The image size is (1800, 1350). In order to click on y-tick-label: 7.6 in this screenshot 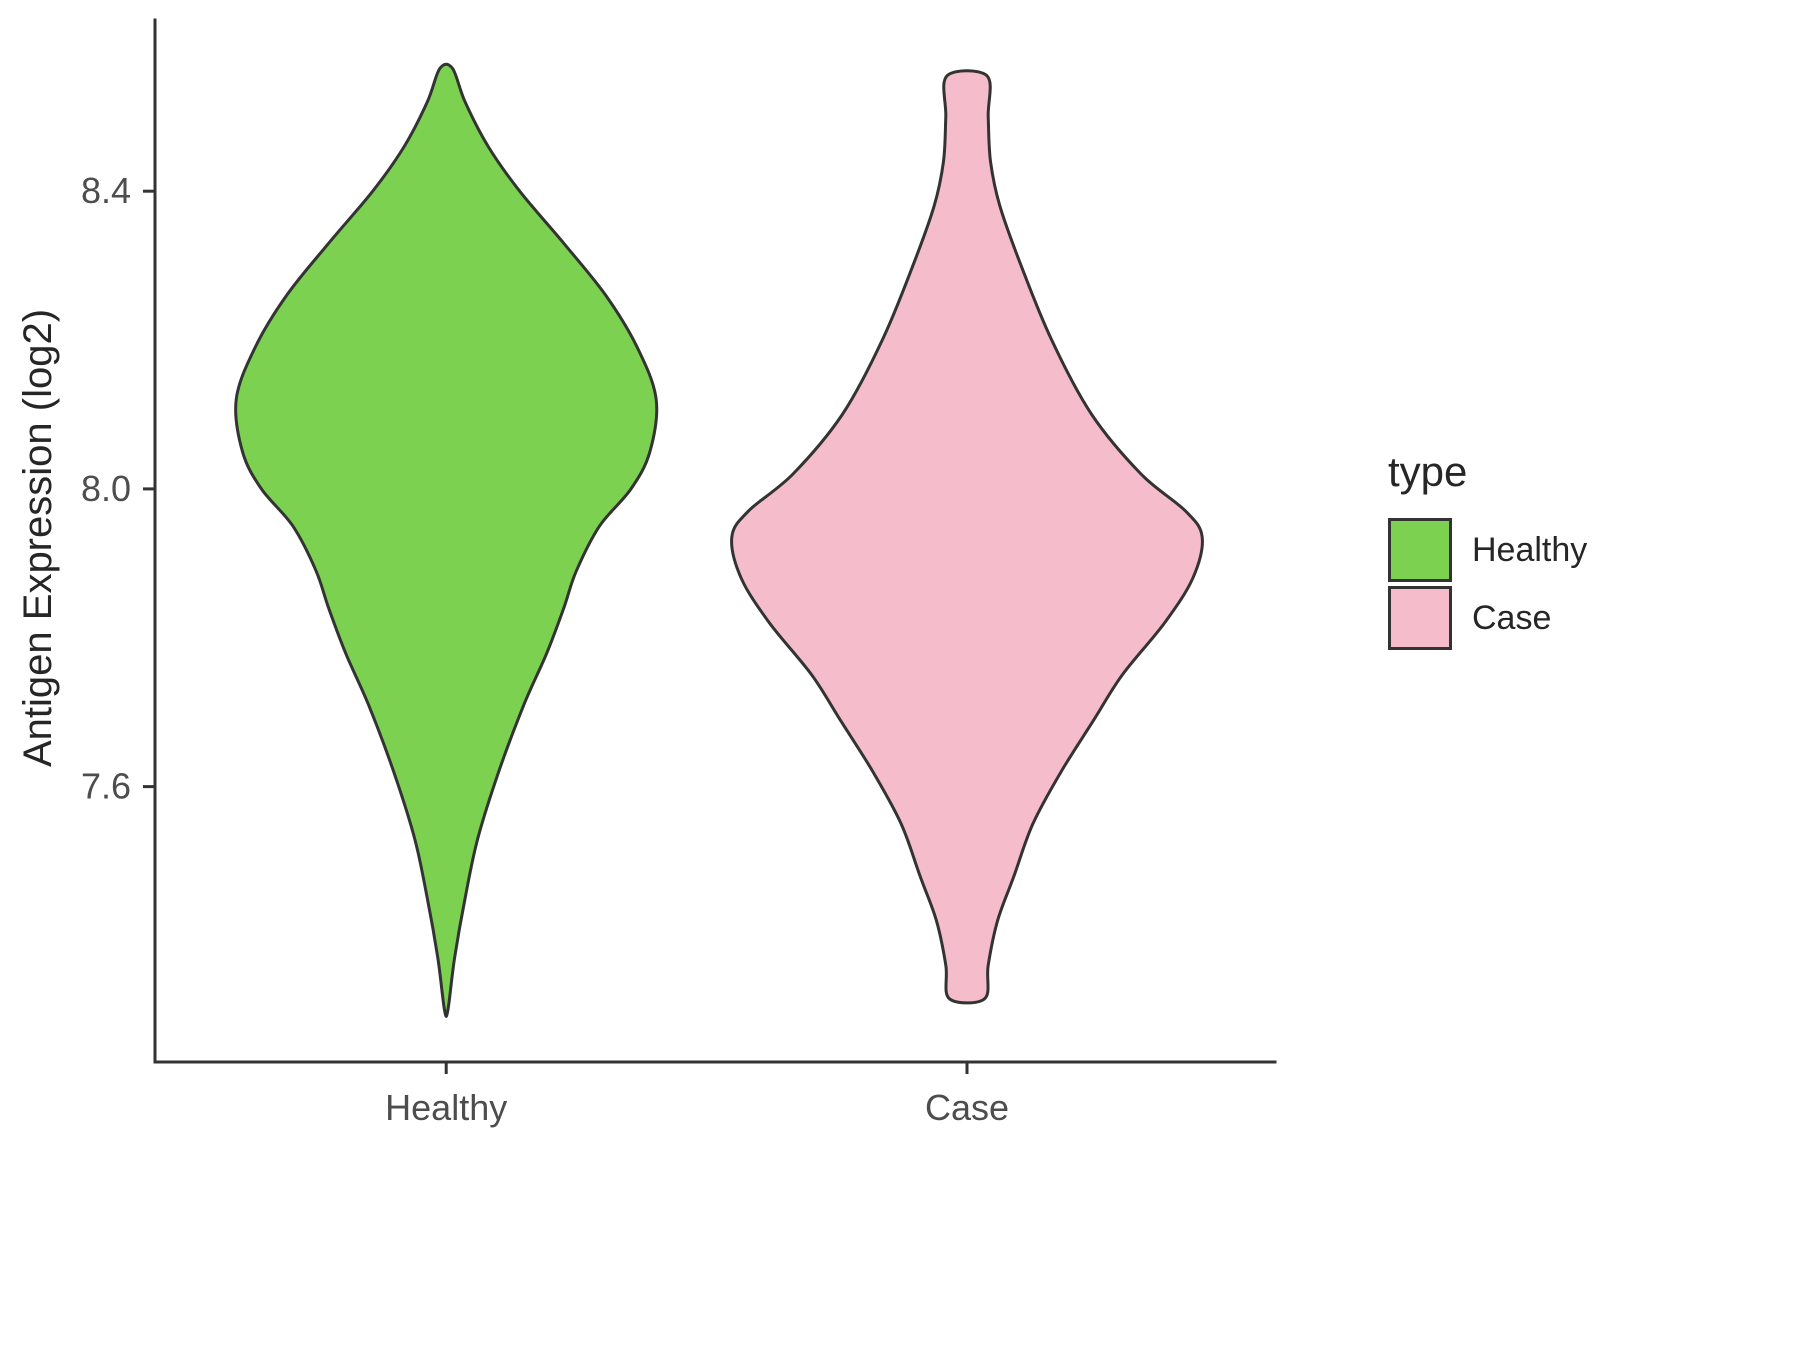, I will do `click(106, 786)`.